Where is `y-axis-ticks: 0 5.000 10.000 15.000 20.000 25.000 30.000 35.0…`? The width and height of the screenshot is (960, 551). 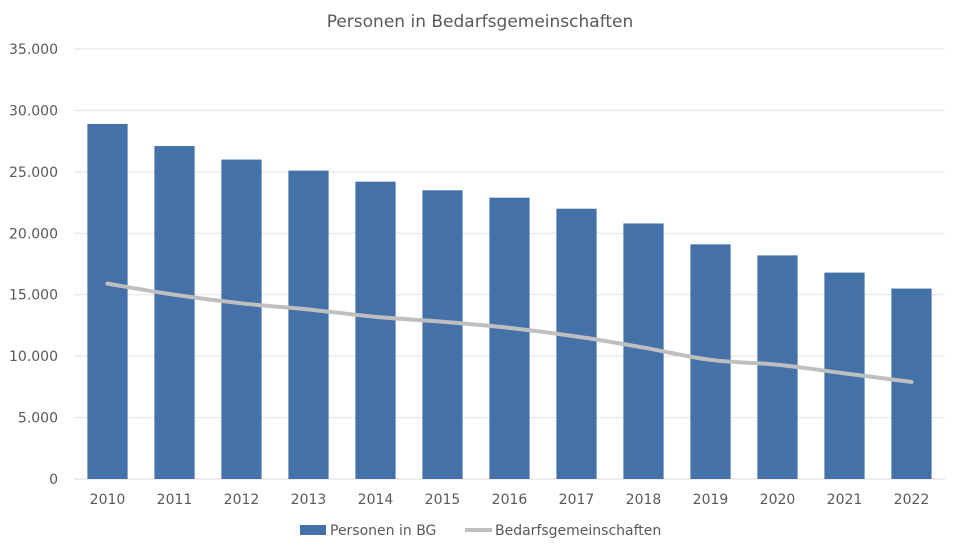 y-axis-ticks: 0 5.000 10.000 15.000 20.000 25.000 30.000 35.0… is located at coordinates (33, 265).